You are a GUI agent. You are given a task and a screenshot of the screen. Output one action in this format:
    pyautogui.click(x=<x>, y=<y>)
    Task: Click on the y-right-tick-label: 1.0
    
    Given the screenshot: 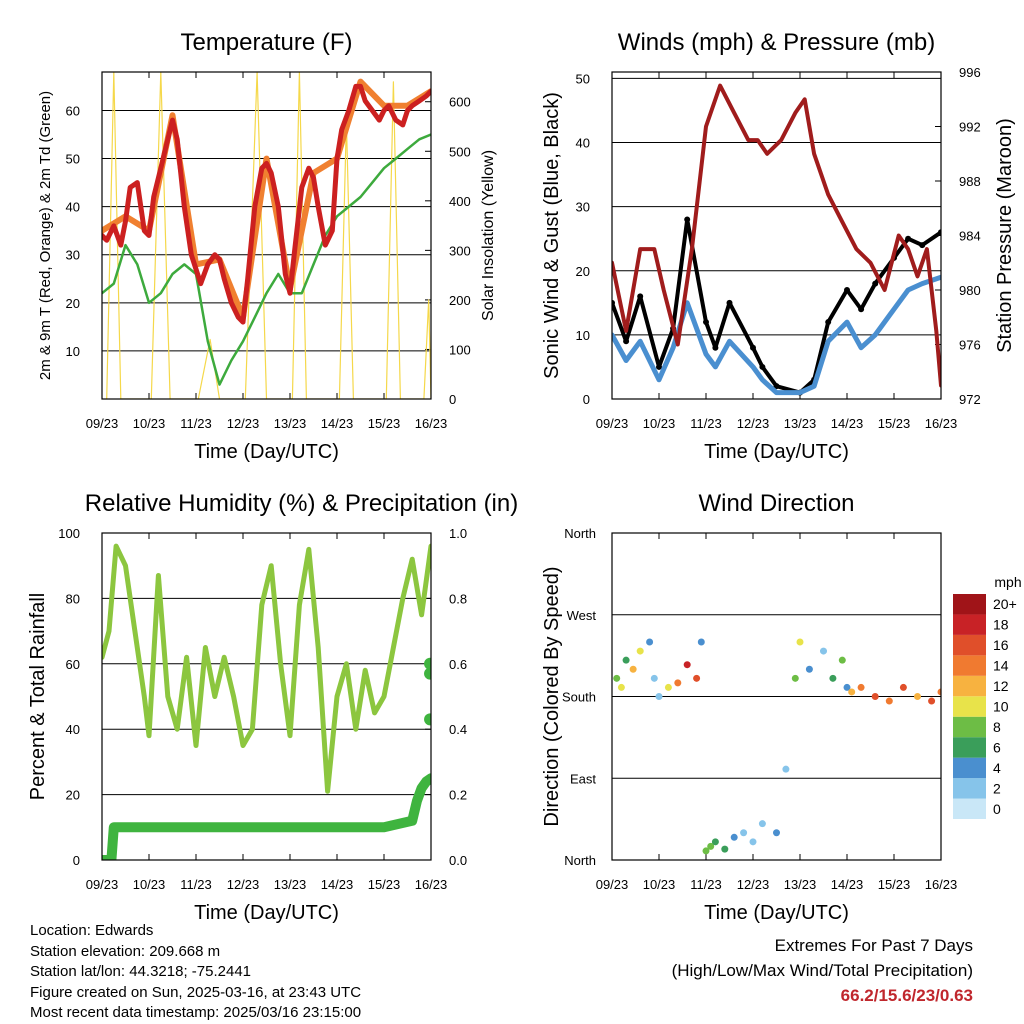 What is the action you would take?
    pyautogui.click(x=458, y=533)
    